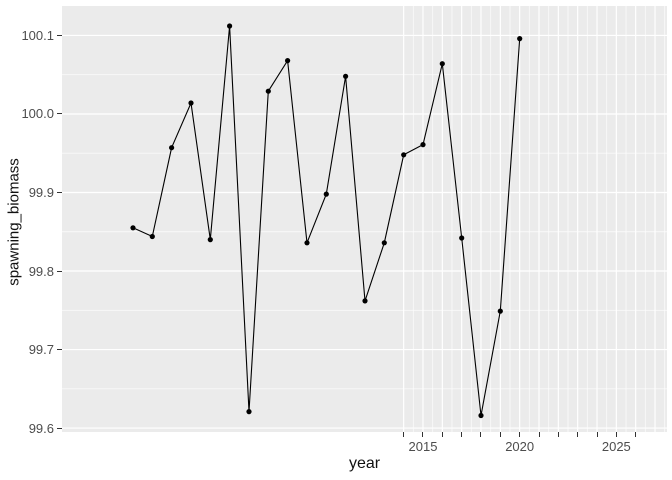 The image size is (672, 480). What do you see at coordinates (41, 192) in the screenshot?
I see `y-tick-label: 99.9` at bounding box center [41, 192].